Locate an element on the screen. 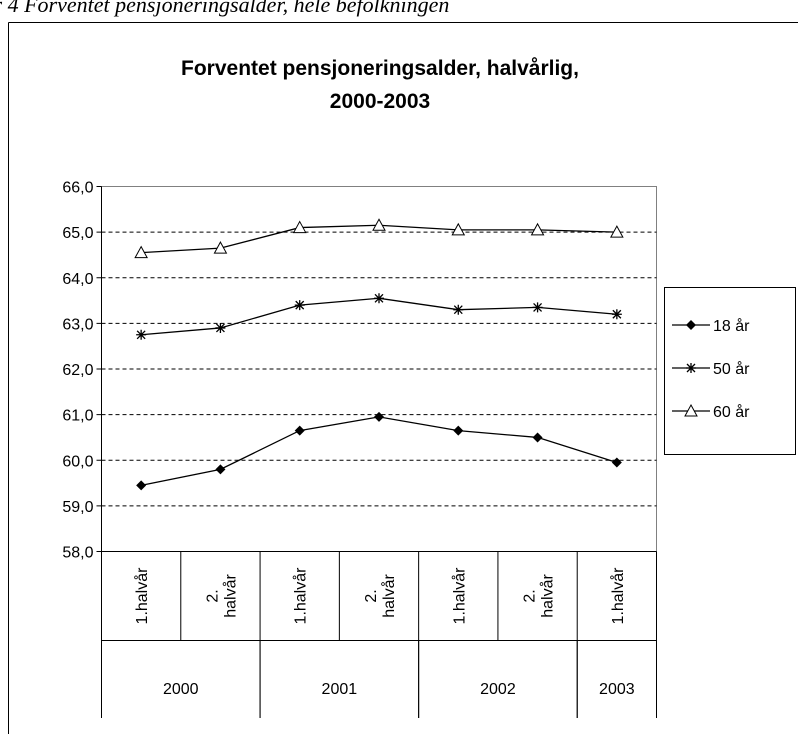 The width and height of the screenshot is (798, 734). y-tick-label: 62,0 is located at coordinates (77, 370).